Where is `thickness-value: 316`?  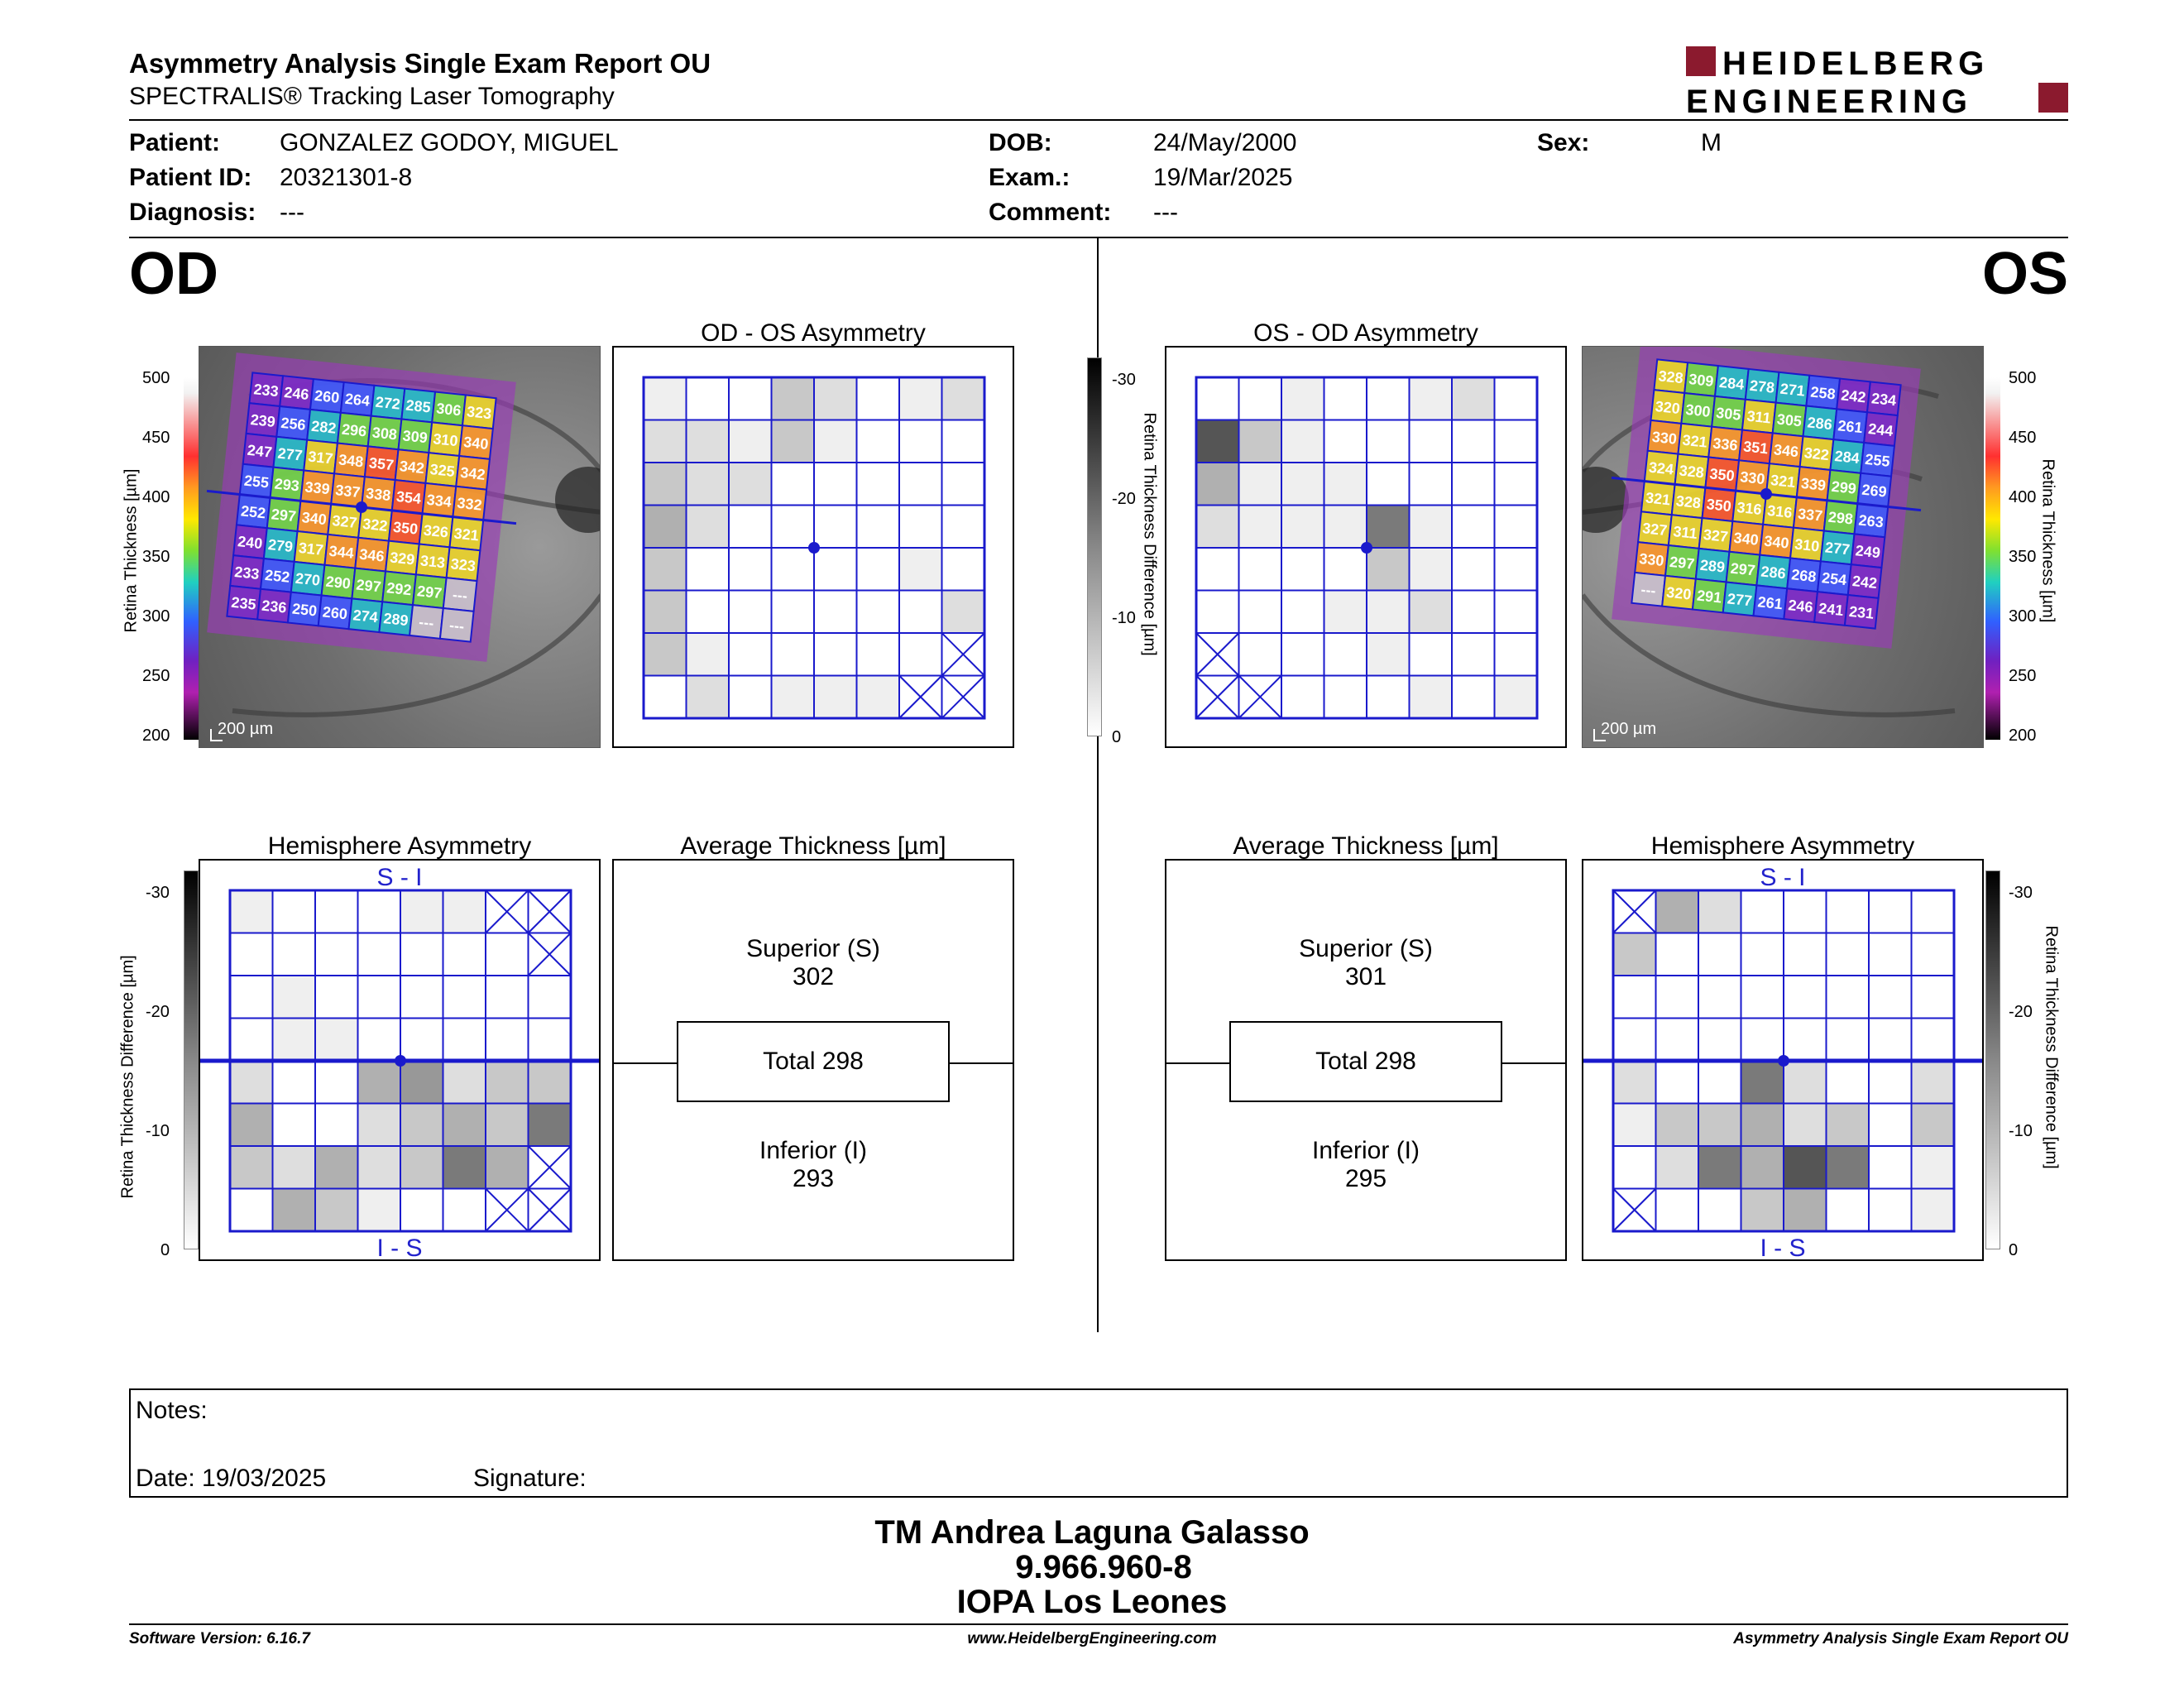
thickness-value: 316 is located at coordinates (1749, 508).